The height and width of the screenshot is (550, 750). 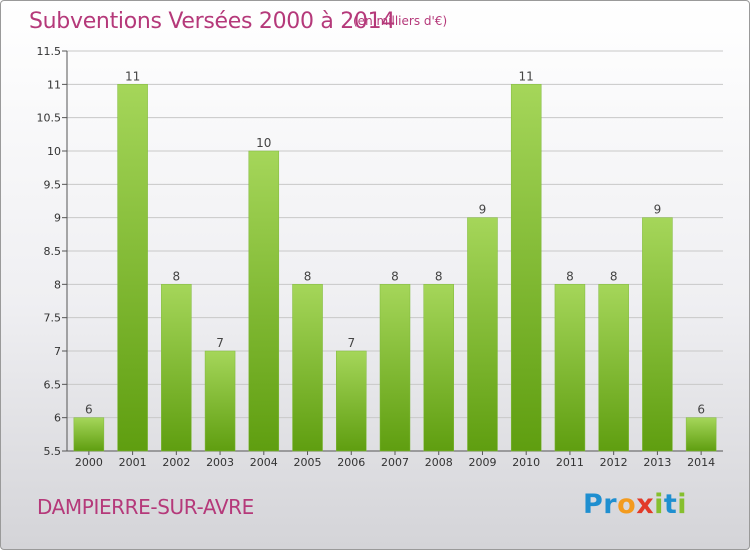 I want to click on x-tick-label: 2004, so click(x=264, y=462).